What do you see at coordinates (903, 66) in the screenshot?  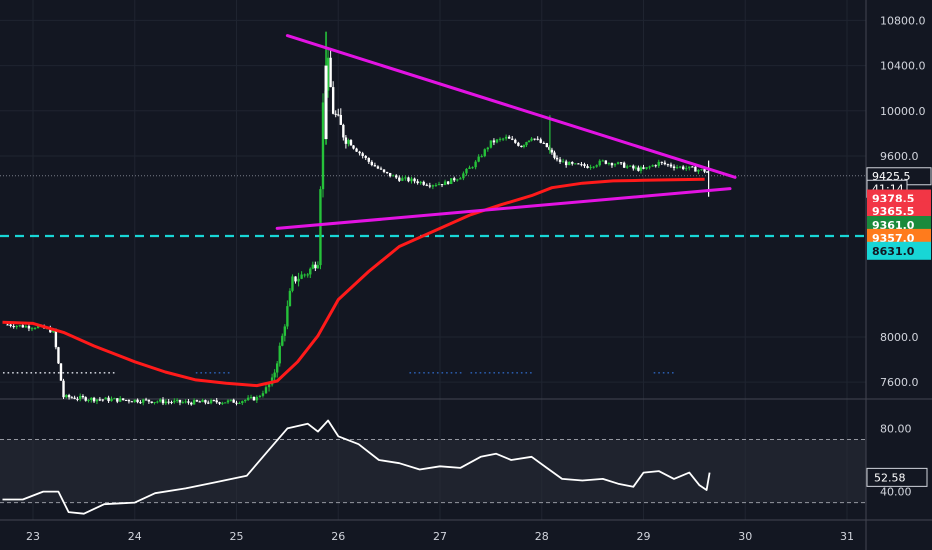 I see `price-axis-tick-label: 10400.0` at bounding box center [903, 66].